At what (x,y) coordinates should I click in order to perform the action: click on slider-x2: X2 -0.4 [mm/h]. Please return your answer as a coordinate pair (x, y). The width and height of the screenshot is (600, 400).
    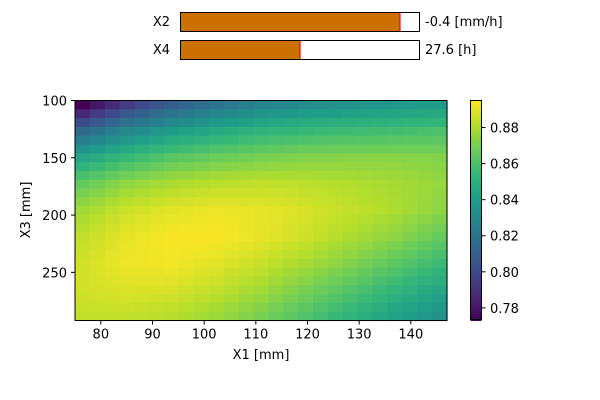
    Looking at the image, I should click on (328, 22).